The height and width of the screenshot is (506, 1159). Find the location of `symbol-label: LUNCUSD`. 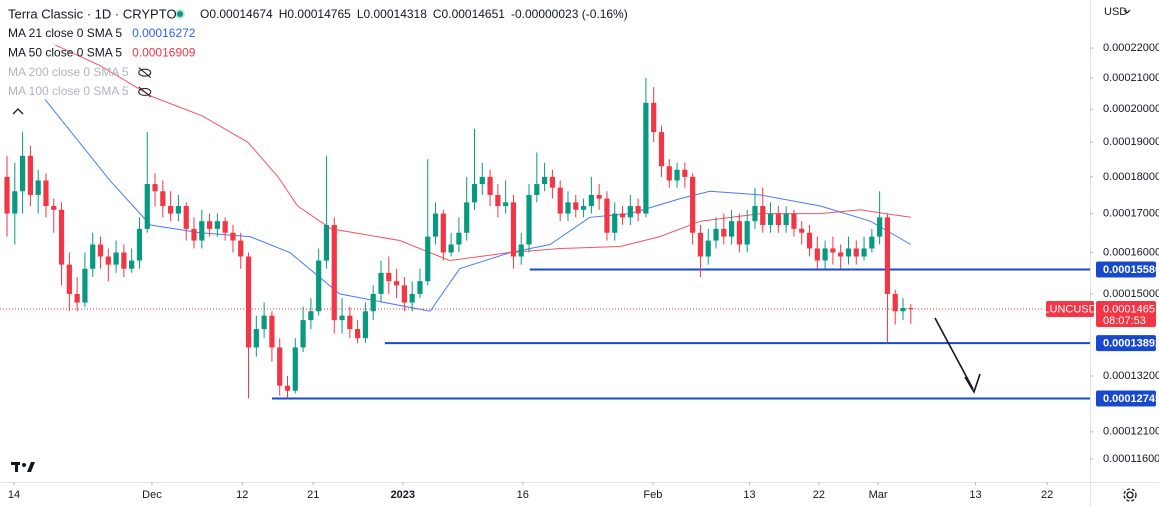

symbol-label: LUNCUSD is located at coordinates (1069, 309).